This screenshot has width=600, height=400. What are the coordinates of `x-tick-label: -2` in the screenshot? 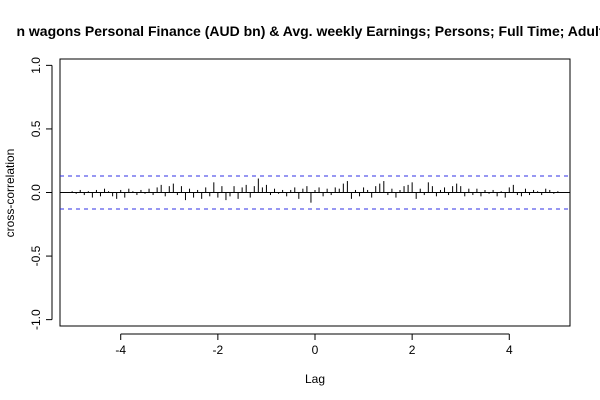 It's located at (218, 350).